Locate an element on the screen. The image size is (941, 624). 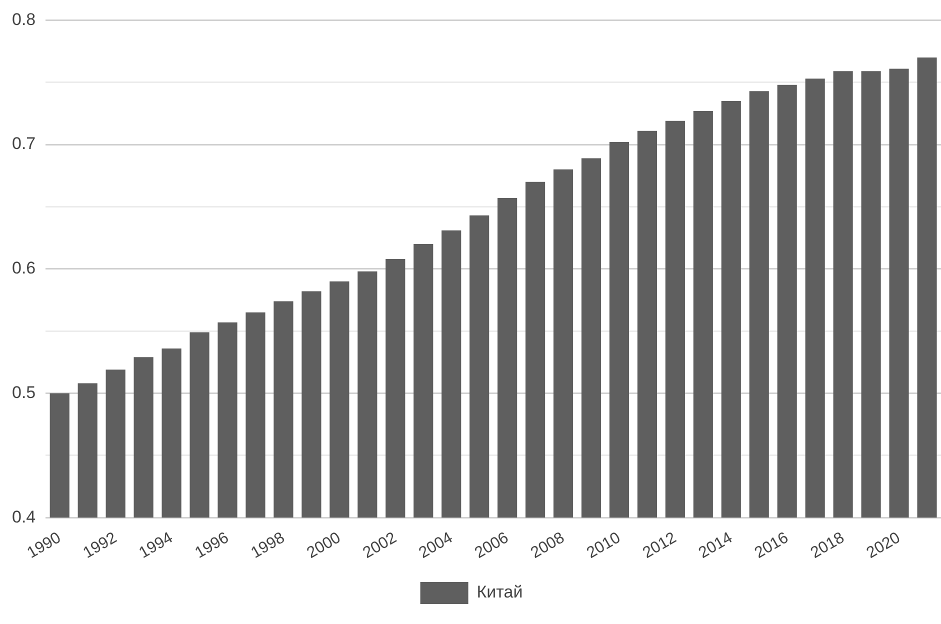
x-tick-label: 2008 is located at coordinates (548, 545).